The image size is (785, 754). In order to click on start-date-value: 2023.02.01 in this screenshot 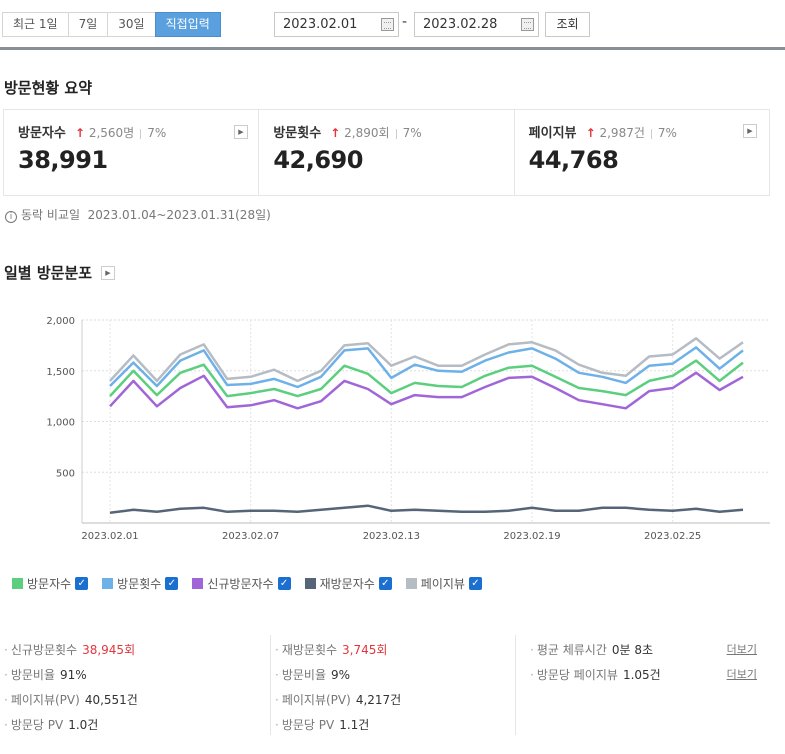, I will do `click(320, 24)`.